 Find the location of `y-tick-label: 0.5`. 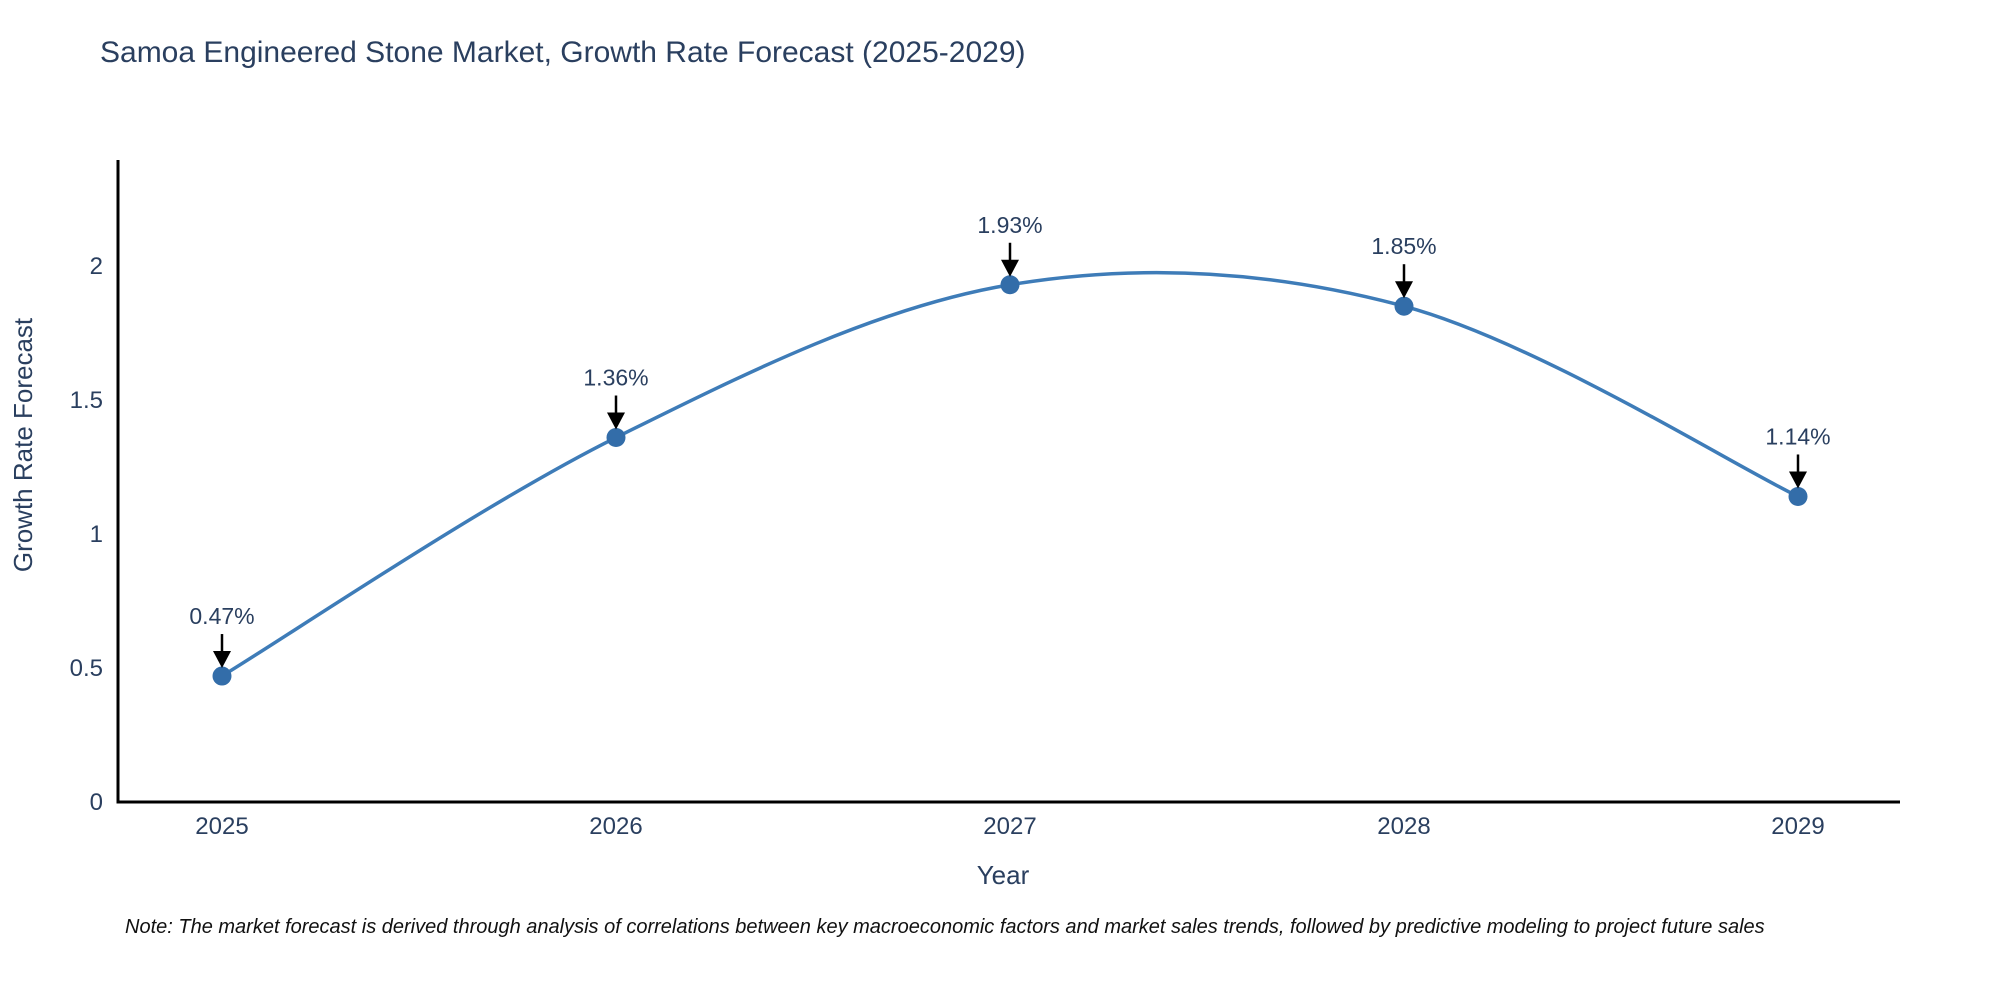

y-tick-label: 0.5 is located at coordinates (86, 668).